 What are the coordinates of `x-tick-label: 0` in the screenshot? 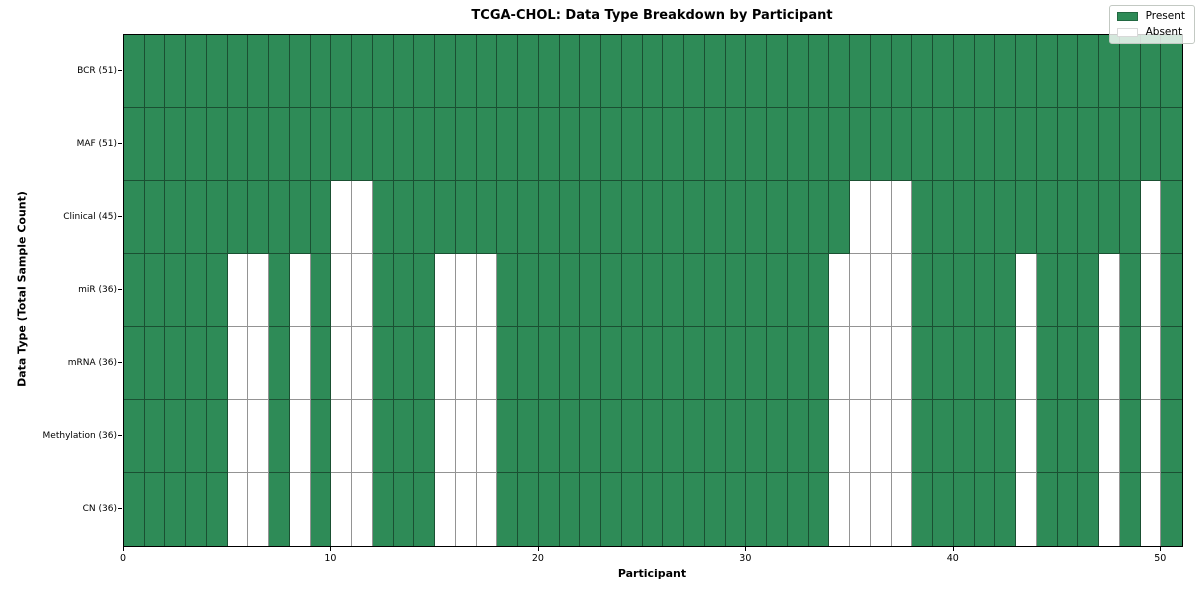 It's located at (123, 558).